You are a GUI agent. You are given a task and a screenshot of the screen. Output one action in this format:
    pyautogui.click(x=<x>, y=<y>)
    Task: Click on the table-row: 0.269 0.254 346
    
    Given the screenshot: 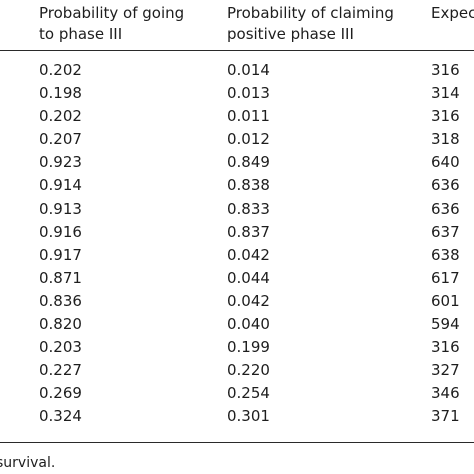 What is the action you would take?
    pyautogui.click(x=237, y=393)
    